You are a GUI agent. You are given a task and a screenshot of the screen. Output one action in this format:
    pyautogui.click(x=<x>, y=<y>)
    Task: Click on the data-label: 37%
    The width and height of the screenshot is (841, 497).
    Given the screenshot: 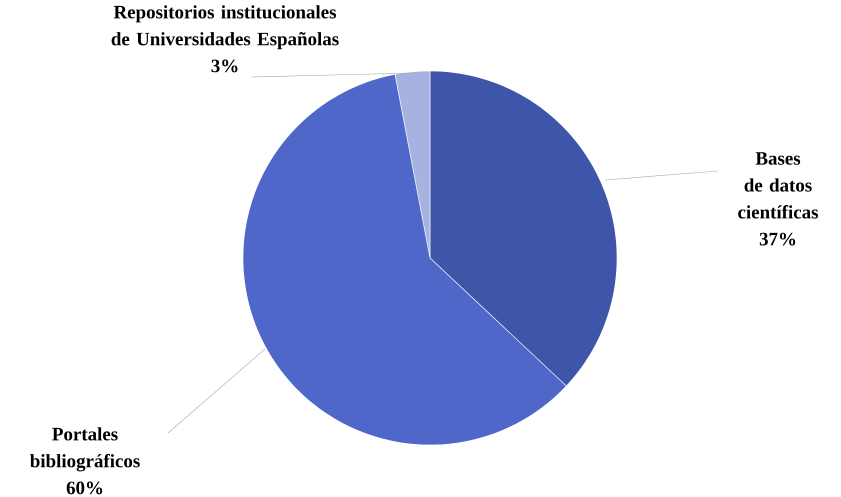 What is the action you would take?
    pyautogui.click(x=778, y=239)
    